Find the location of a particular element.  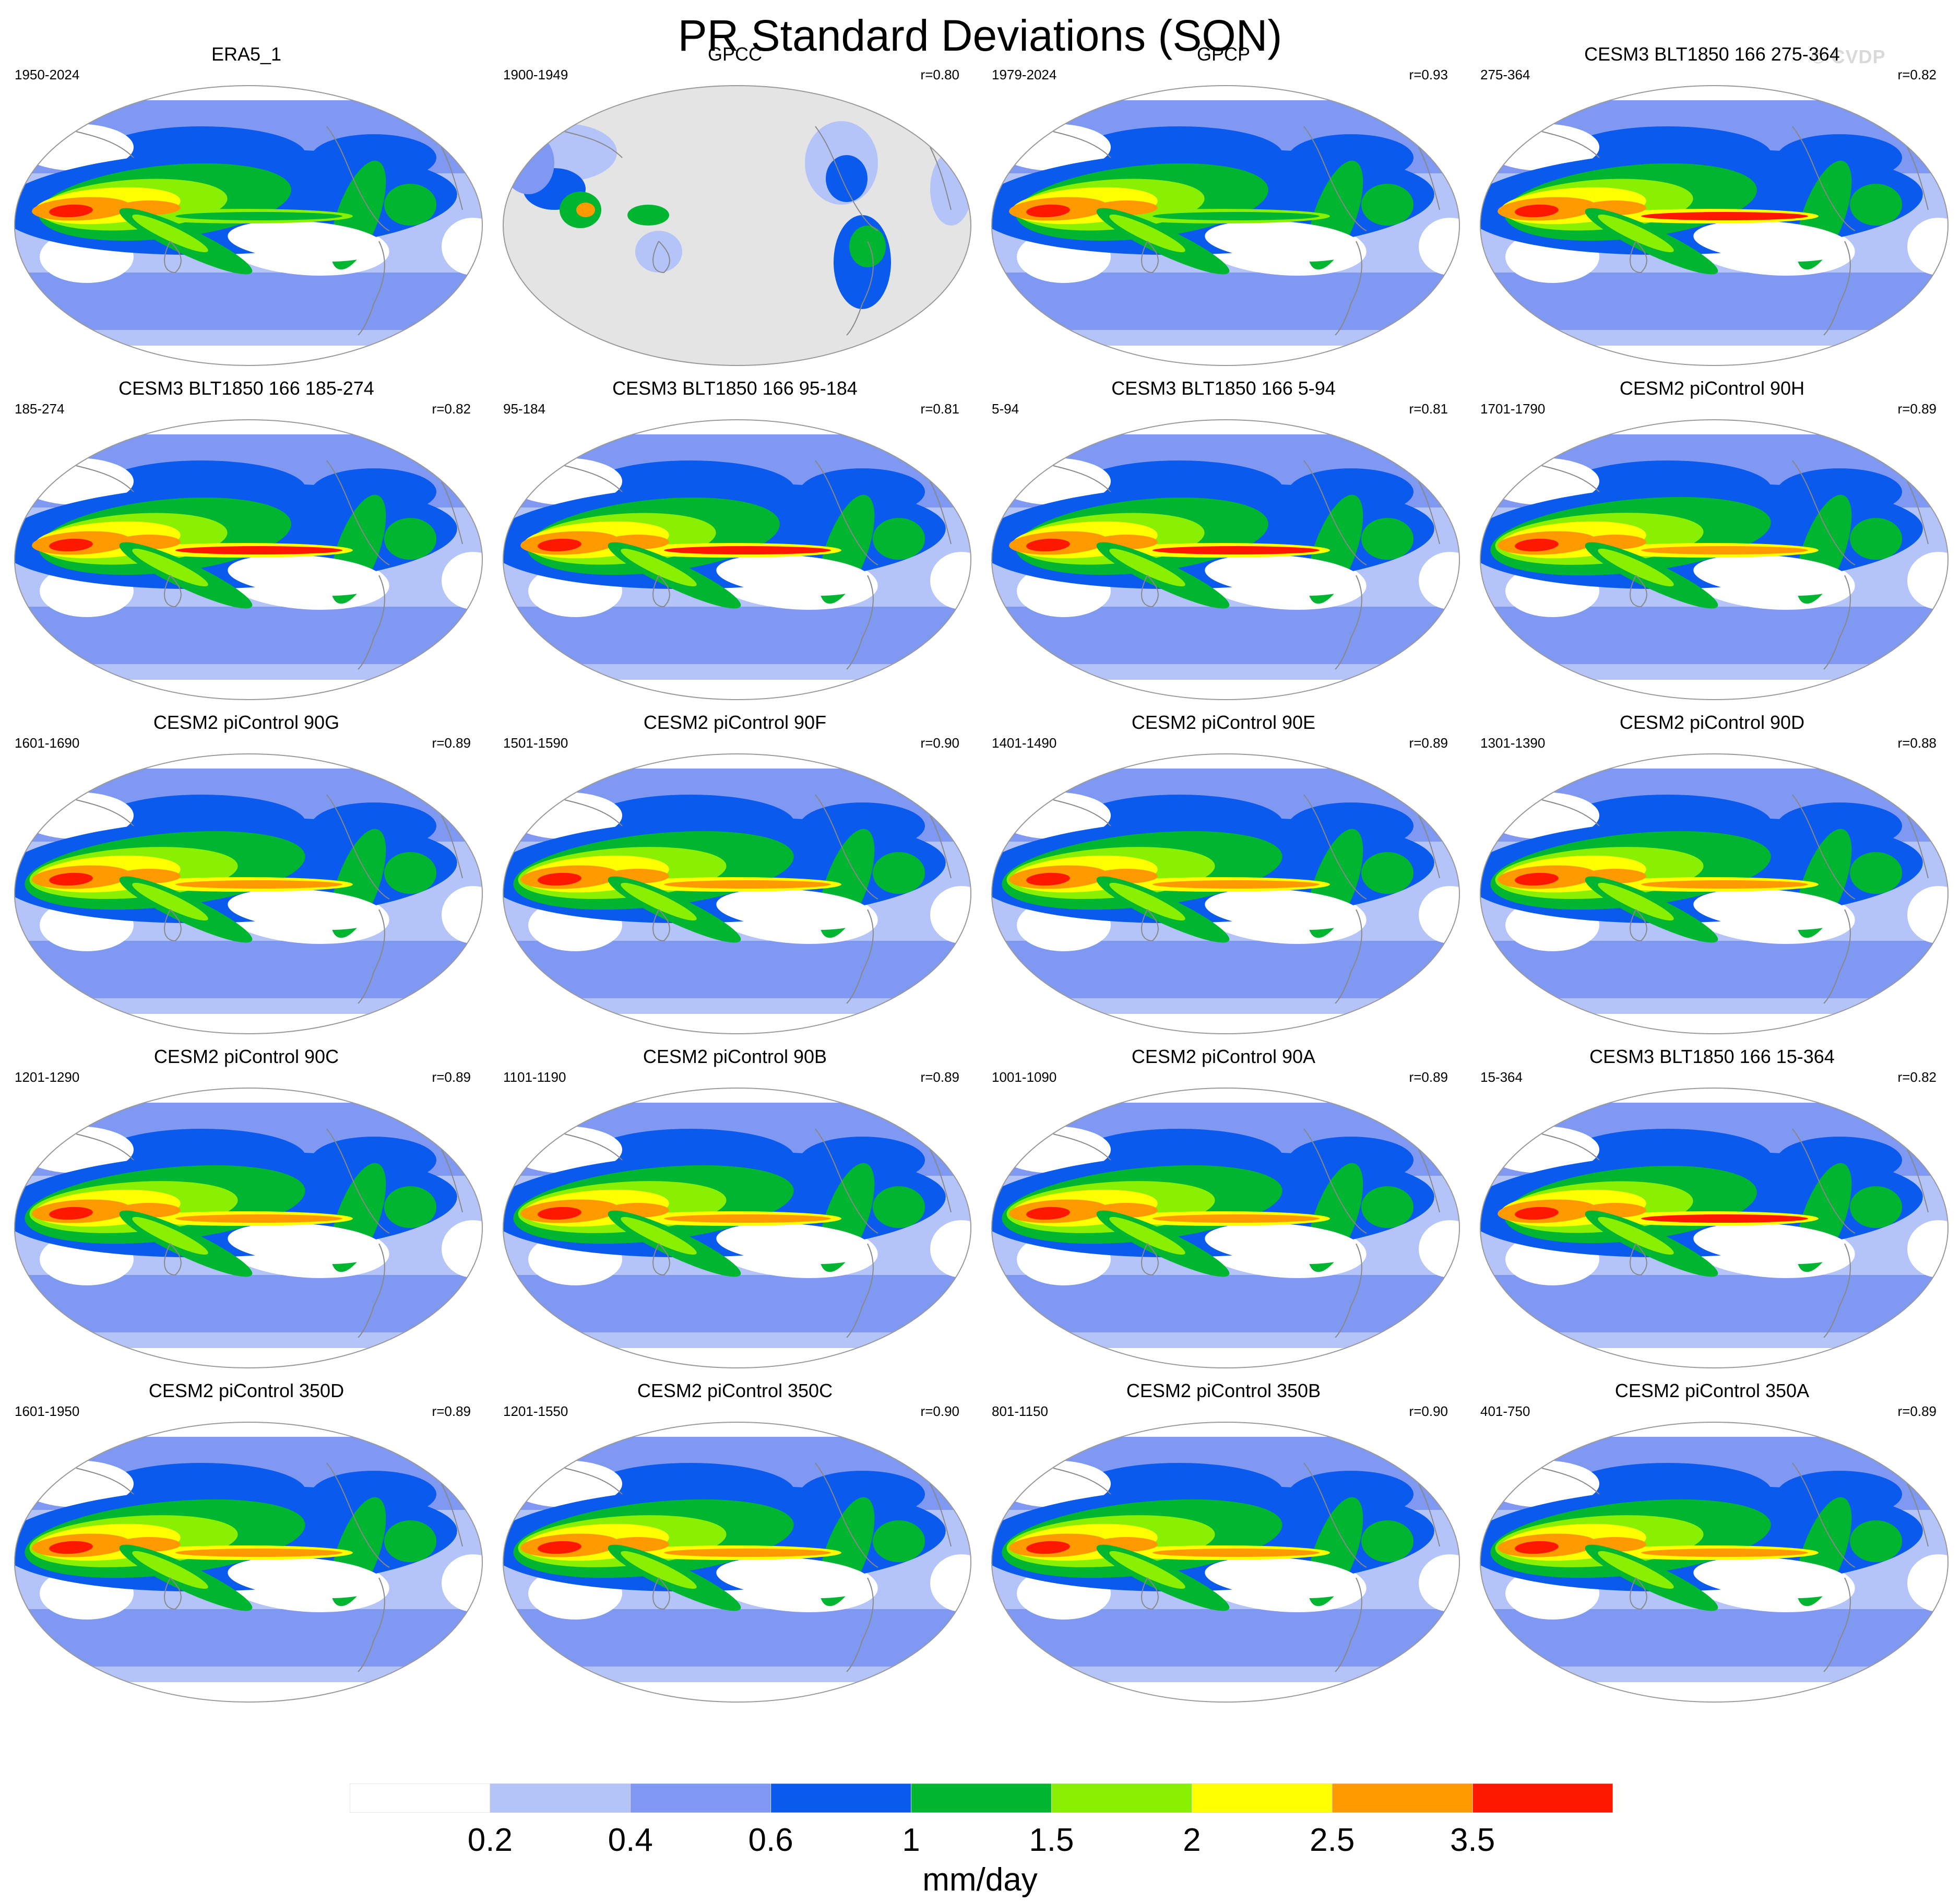

panel-title: ERA5_1 is located at coordinates (246, 54).